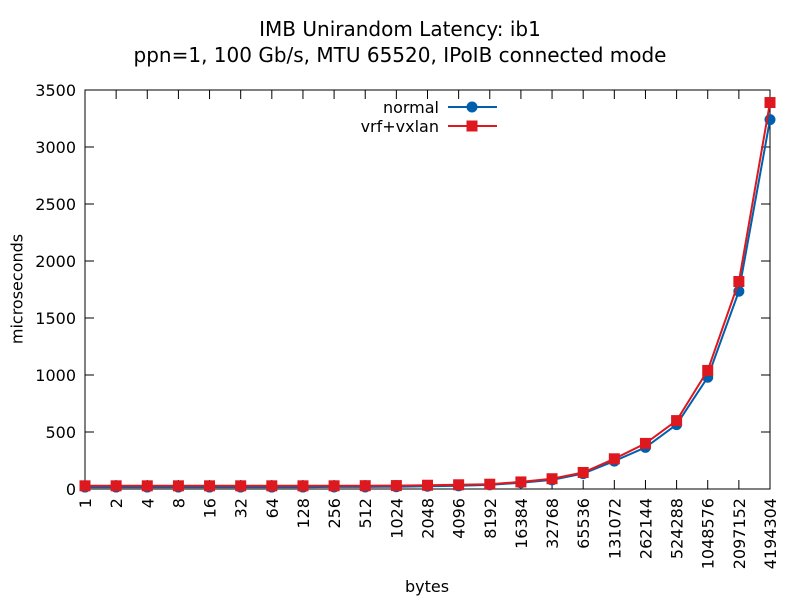 The width and height of the screenshot is (800, 600). What do you see at coordinates (55, 261) in the screenshot?
I see `y-tick-label: 2000` at bounding box center [55, 261].